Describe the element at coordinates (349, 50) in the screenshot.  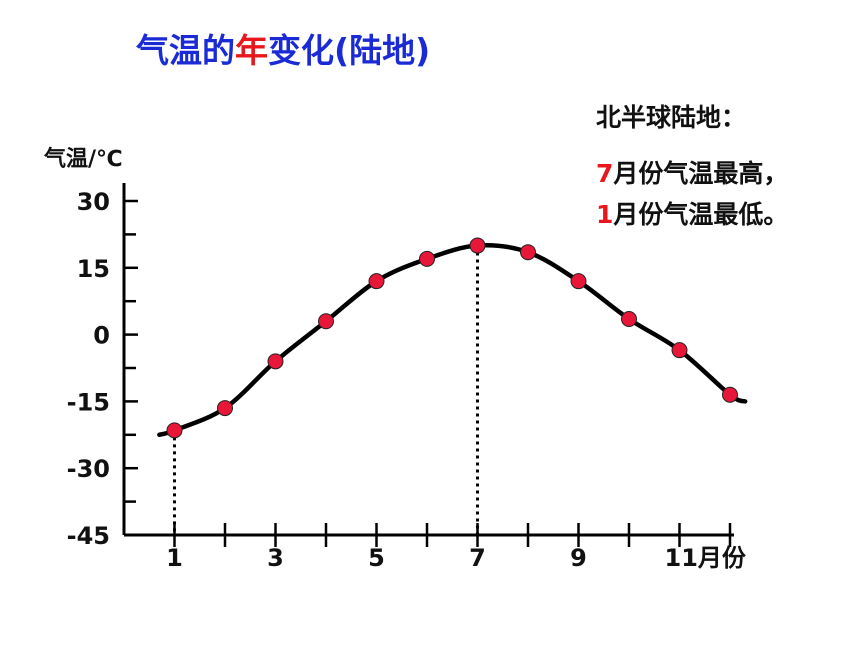
I see `title-part2: 变化(陆地)` at that location.